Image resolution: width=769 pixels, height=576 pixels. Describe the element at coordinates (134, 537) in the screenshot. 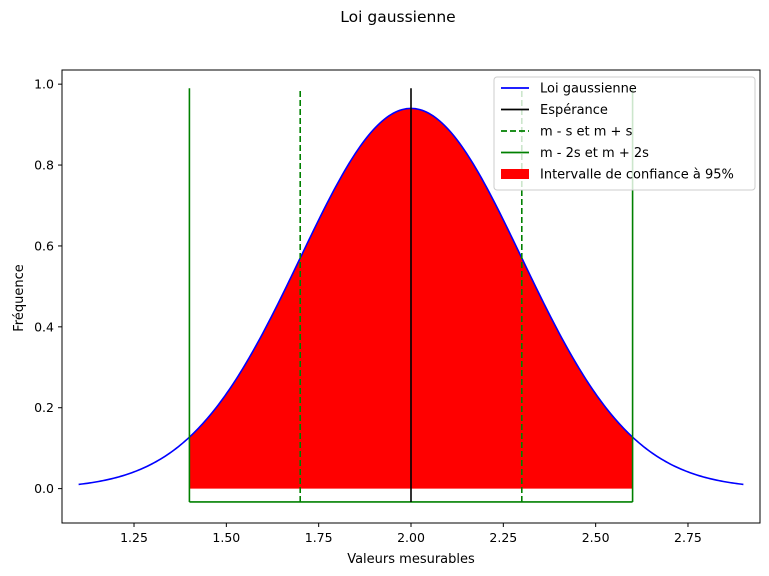

I see `x-tick-label: 1.25` at that location.